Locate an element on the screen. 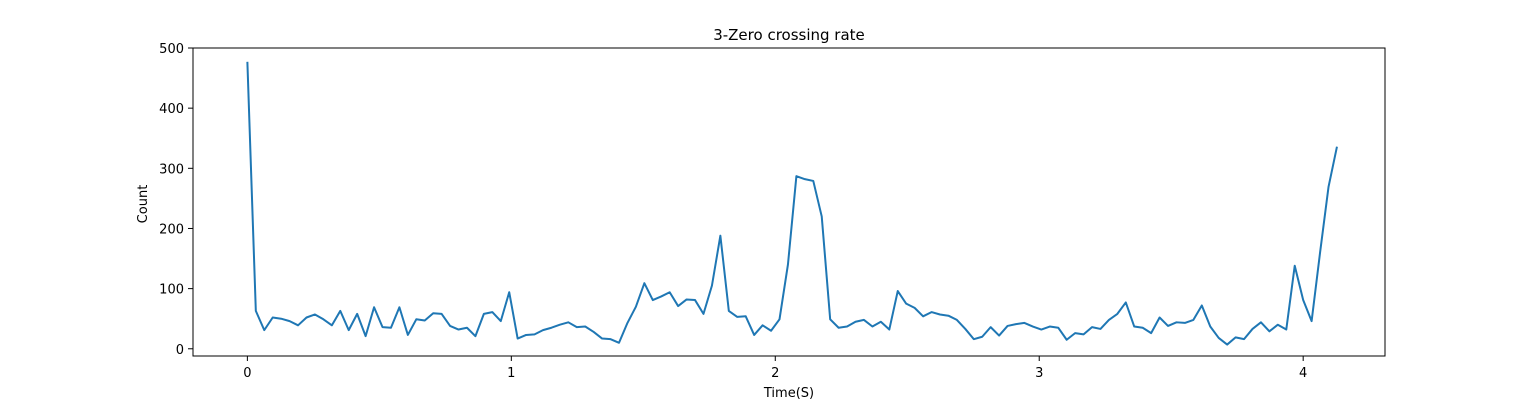 The height and width of the screenshot is (400, 1540). x-tick-label: 2 is located at coordinates (775, 373).